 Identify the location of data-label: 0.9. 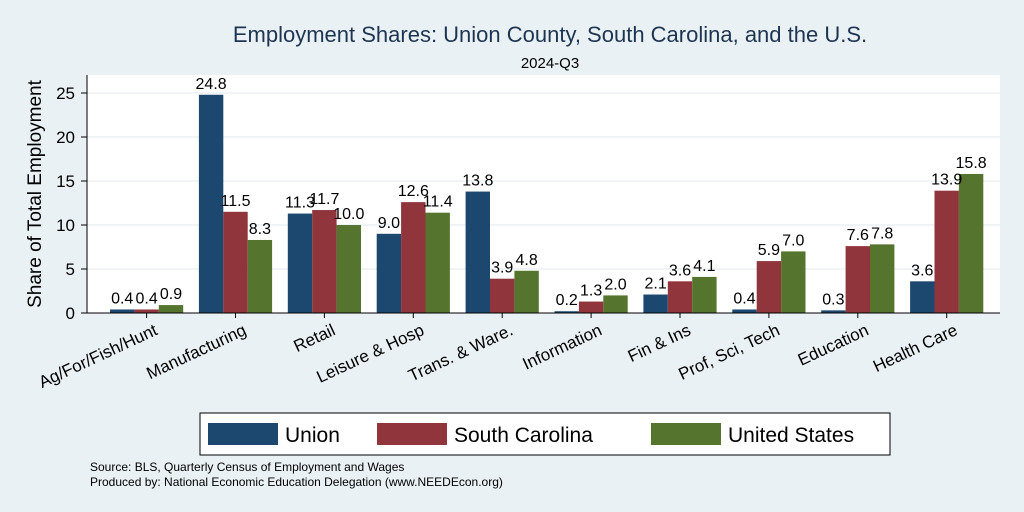
(171, 294).